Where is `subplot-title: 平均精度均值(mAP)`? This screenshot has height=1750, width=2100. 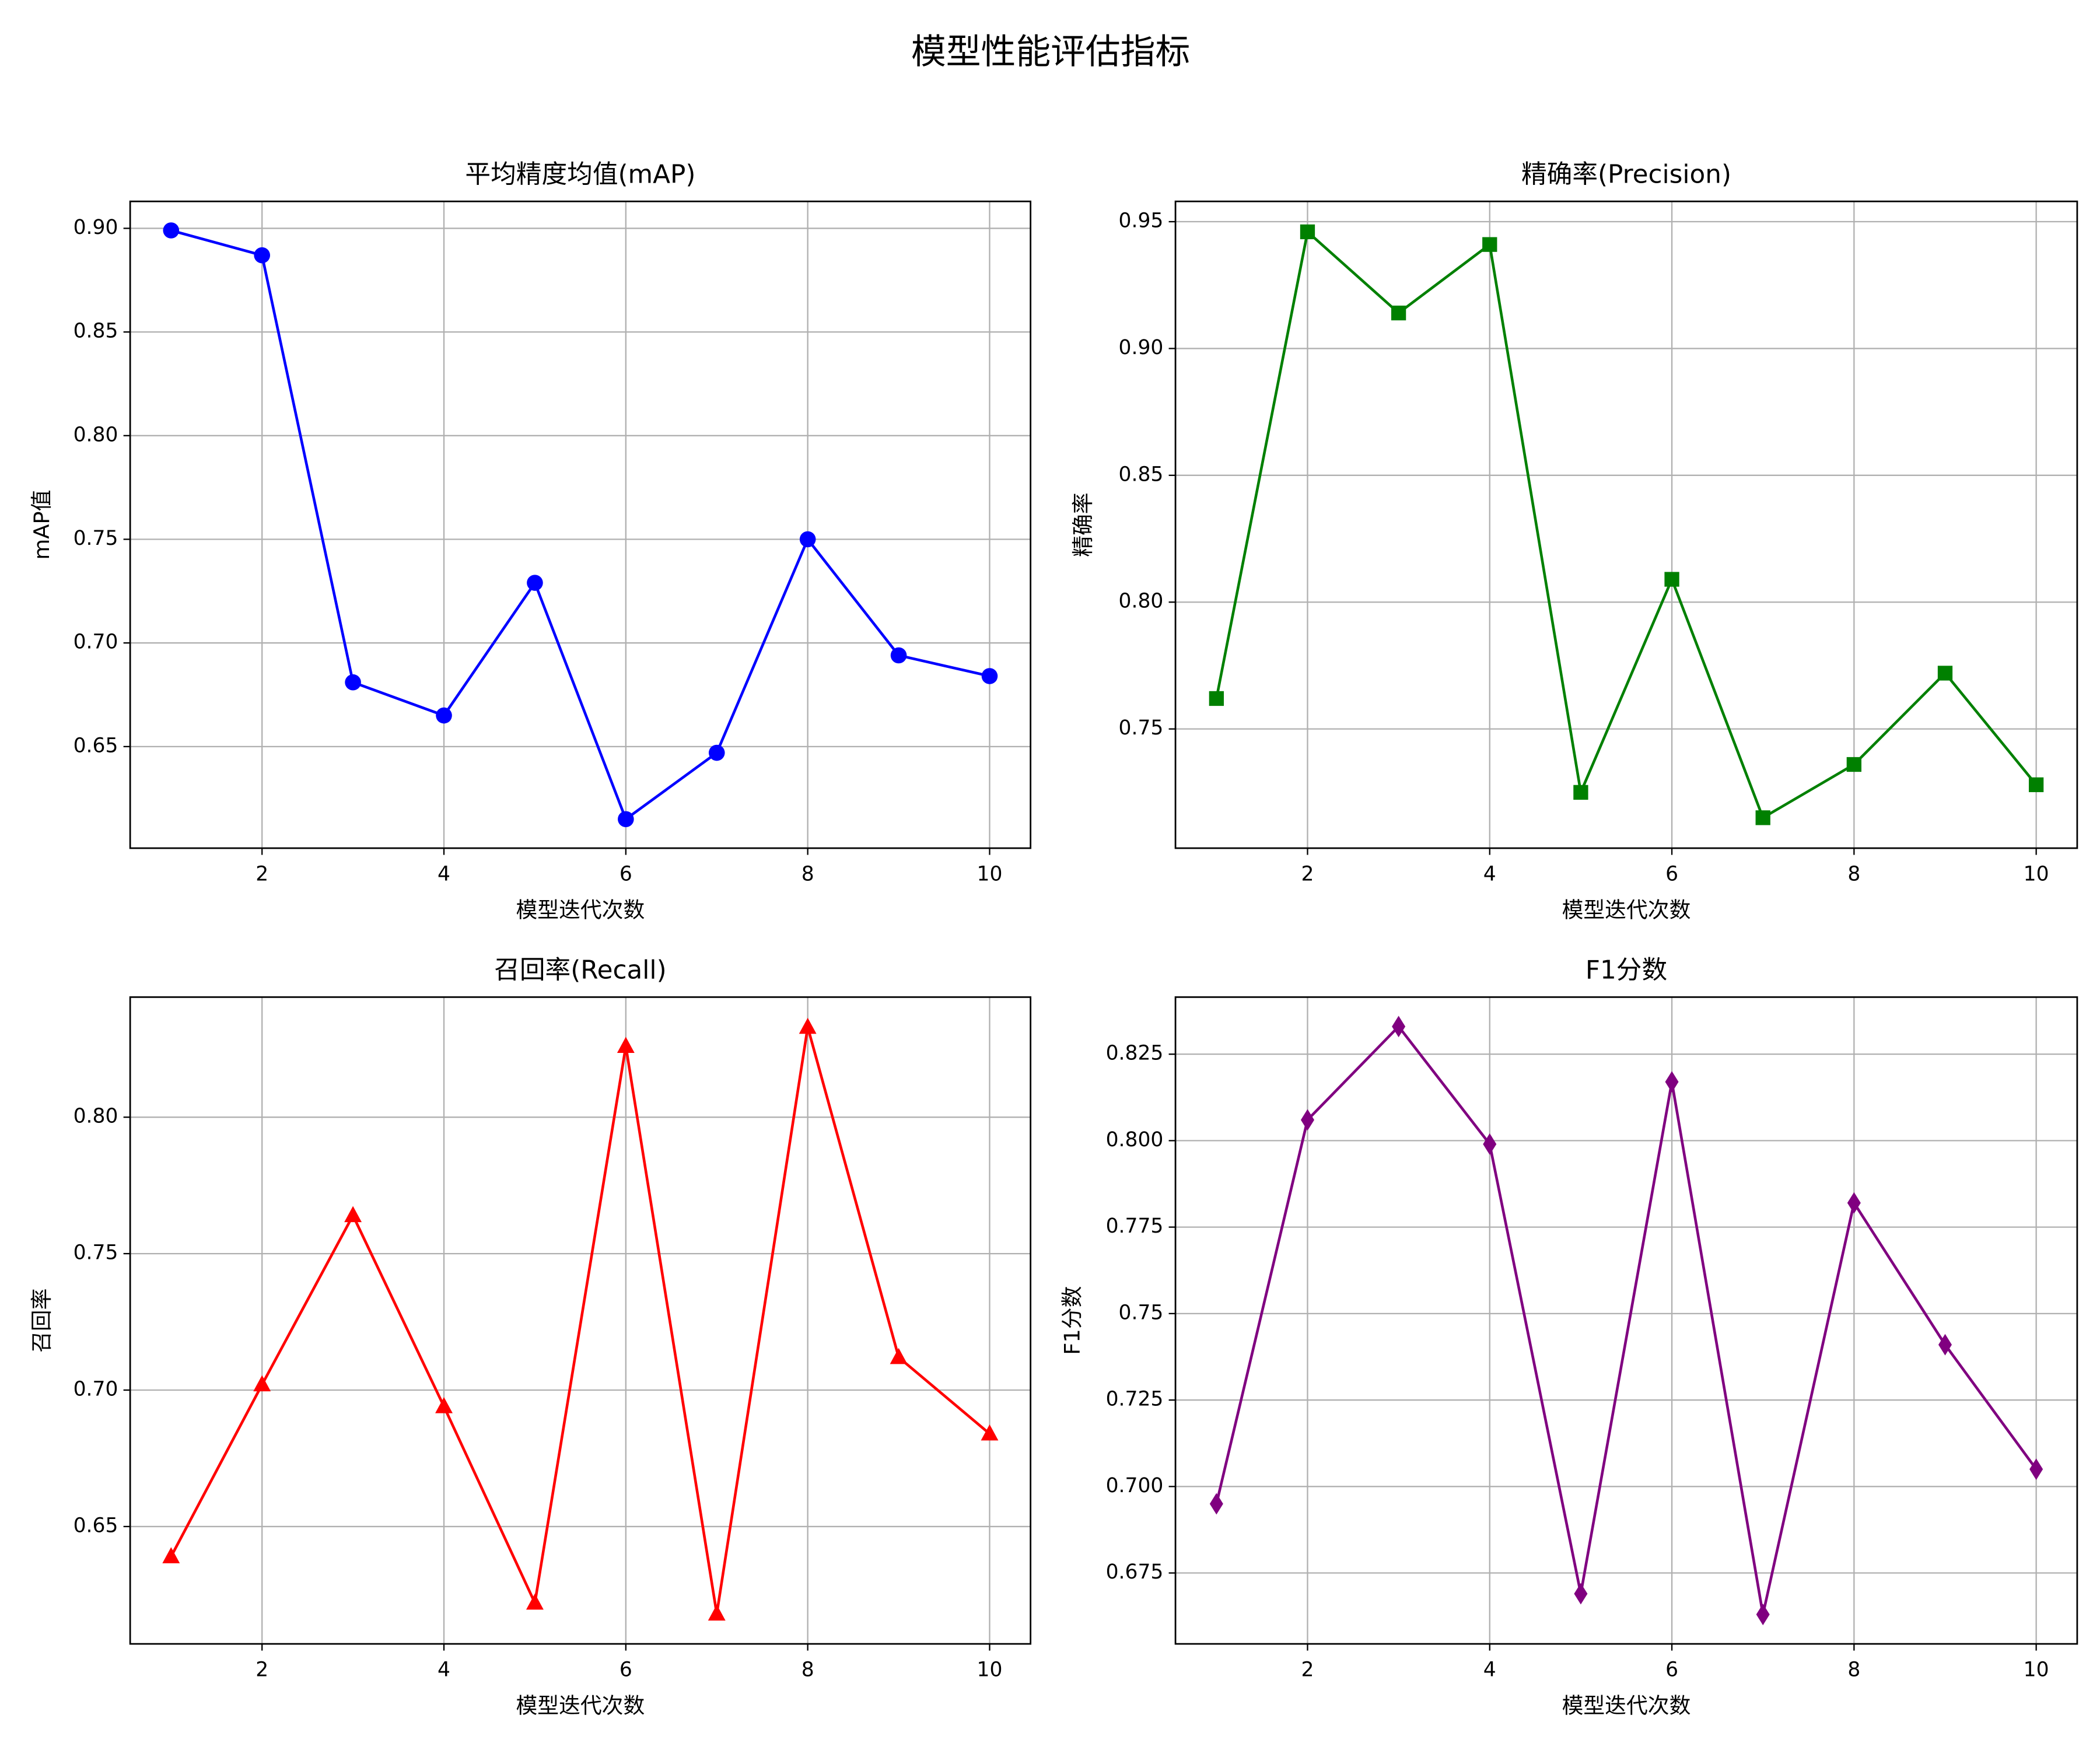
subplot-title: 平均精度均值(mAP) is located at coordinates (580, 175).